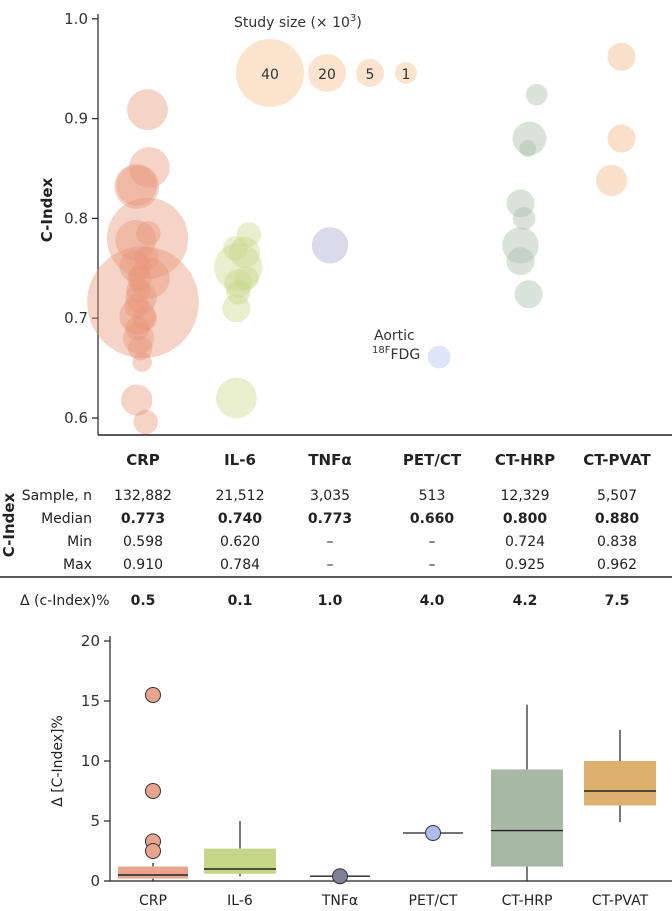 This screenshot has width=672, height=911. What do you see at coordinates (240, 542) in the screenshot?
I see `table-cell: 0.620` at bounding box center [240, 542].